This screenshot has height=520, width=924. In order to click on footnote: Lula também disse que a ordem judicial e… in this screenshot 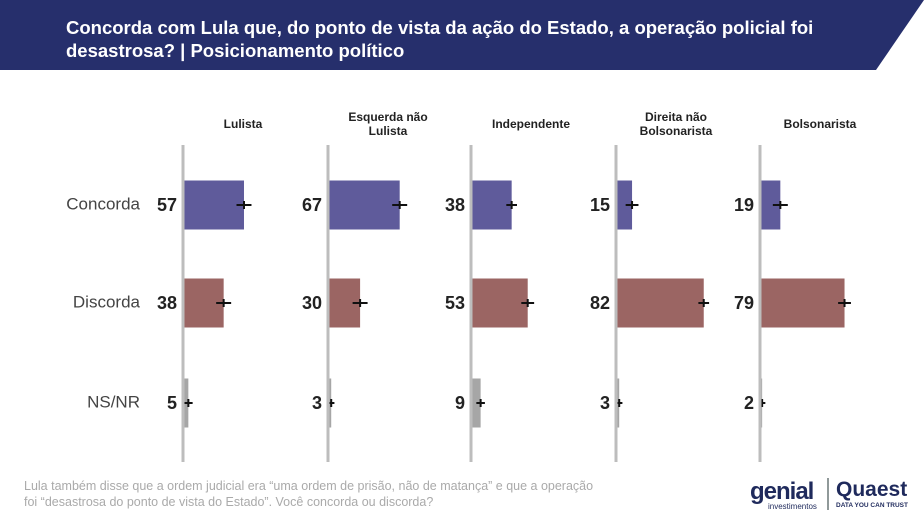, I will do `click(309, 494)`.